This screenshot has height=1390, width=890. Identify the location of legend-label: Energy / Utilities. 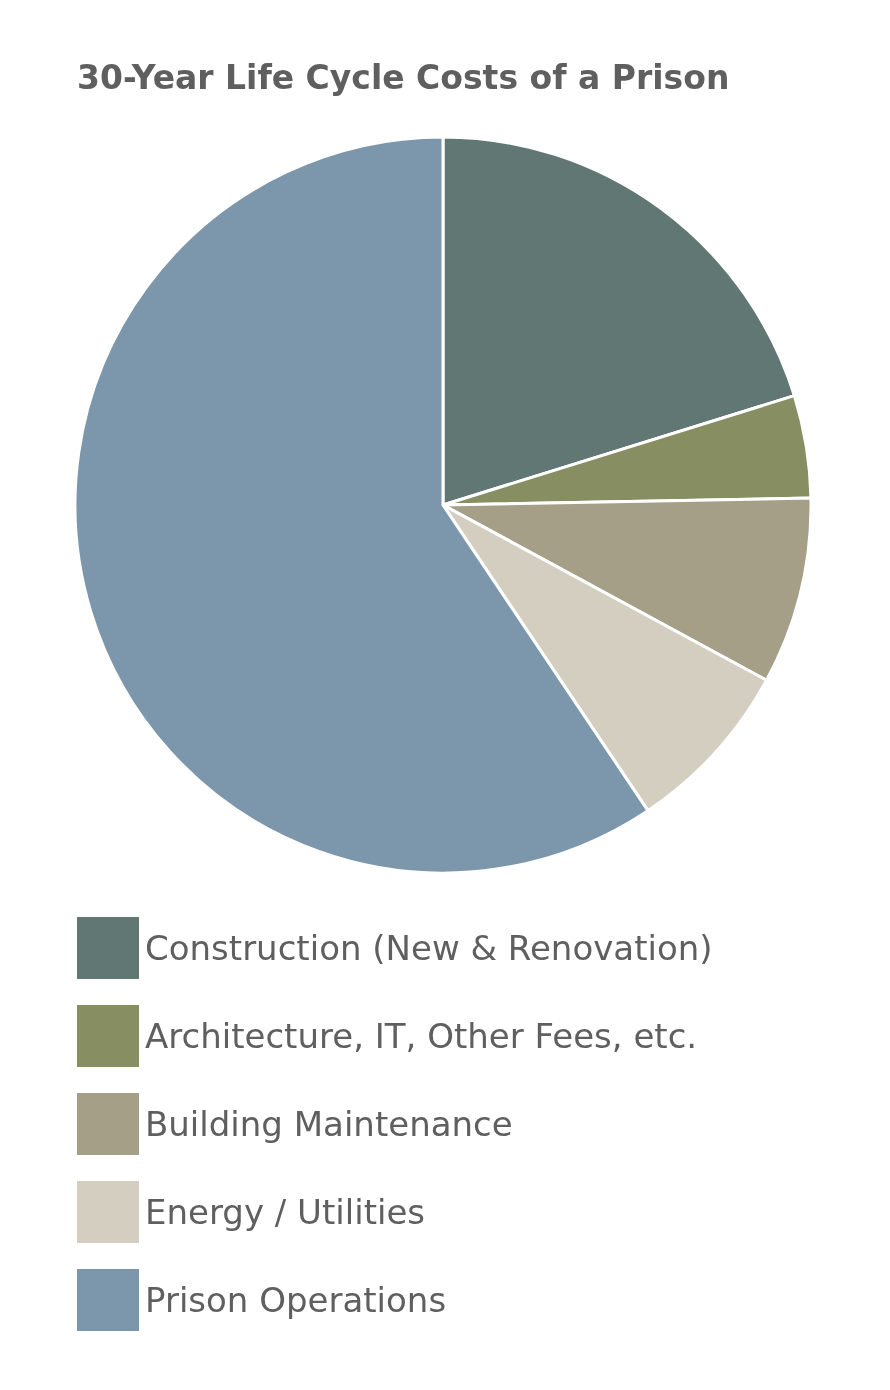
(285, 1212).